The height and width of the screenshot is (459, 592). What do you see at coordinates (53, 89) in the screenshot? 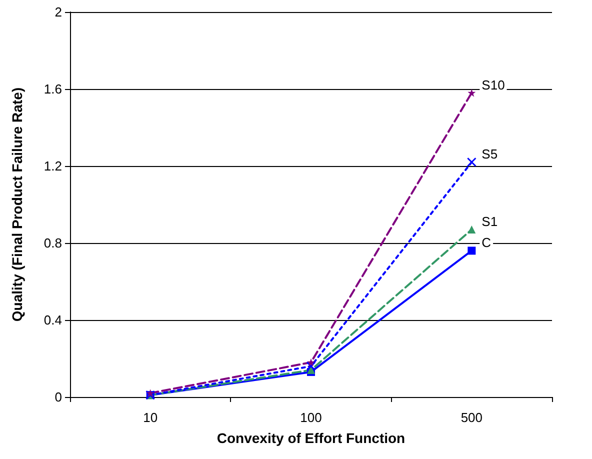
I see `y-tick-label: 1.6` at bounding box center [53, 89].